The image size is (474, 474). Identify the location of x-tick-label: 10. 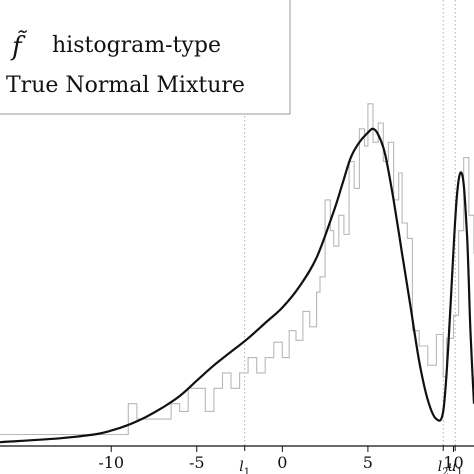
(453, 462).